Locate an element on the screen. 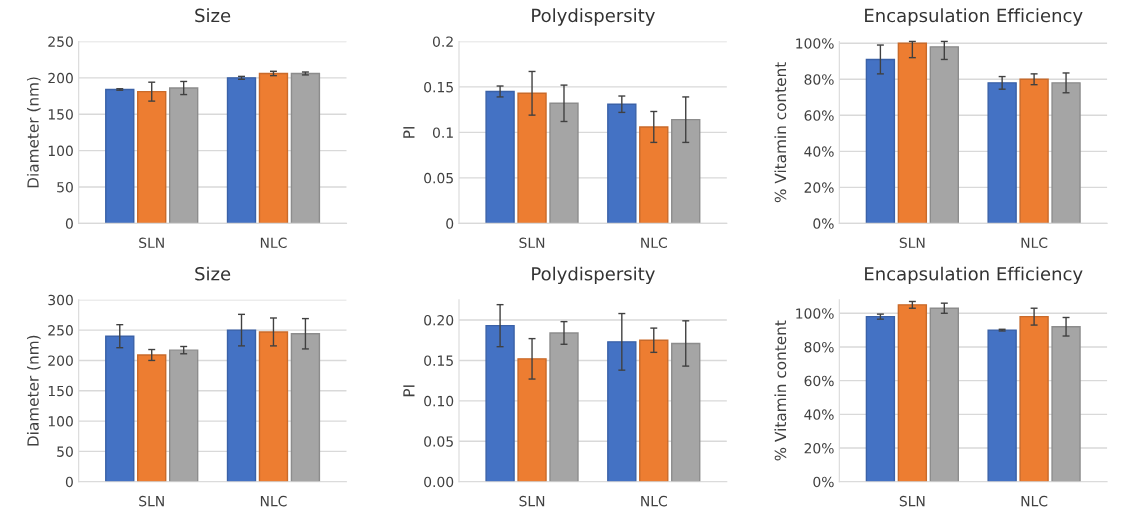 The image size is (1124, 518). y-tick-label: 300 is located at coordinates (60, 300).